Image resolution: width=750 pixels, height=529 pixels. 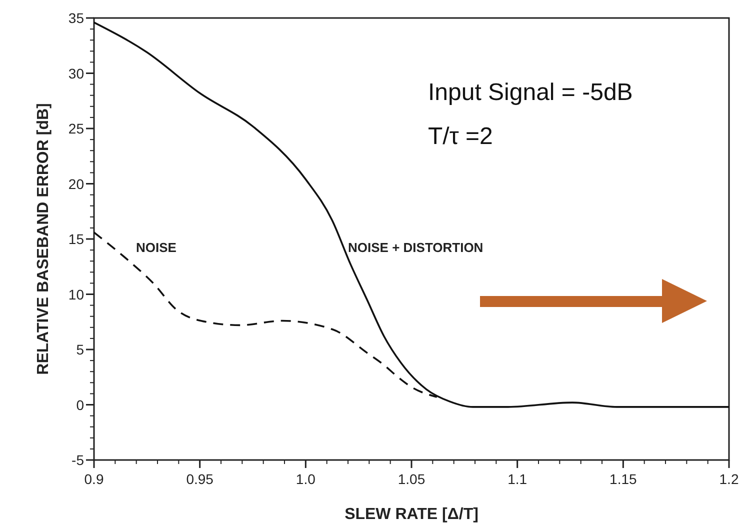 What do you see at coordinates (416, 247) in the screenshot?
I see `annotation: NOISE + DISTORTION` at bounding box center [416, 247].